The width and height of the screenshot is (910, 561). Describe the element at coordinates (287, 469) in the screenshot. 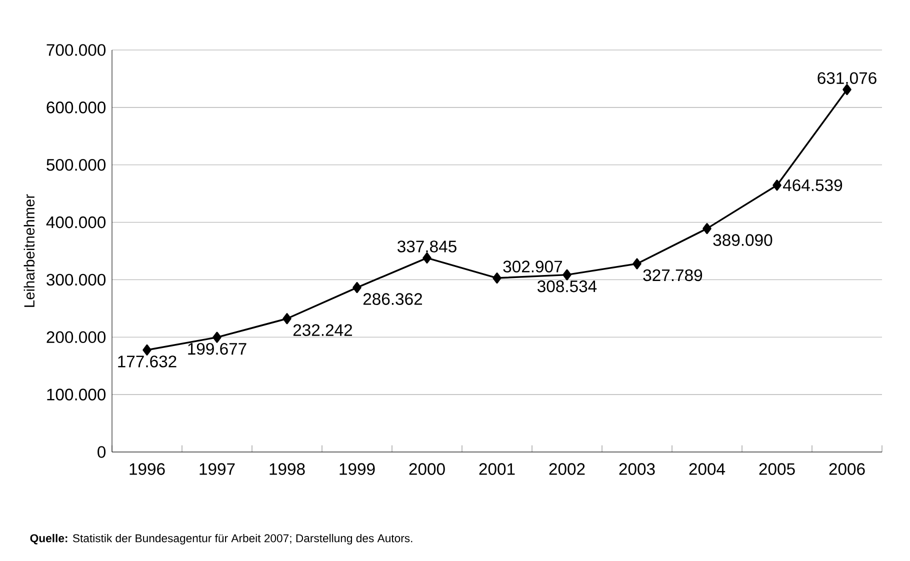

I see `x-tick-label: 1998` at that location.